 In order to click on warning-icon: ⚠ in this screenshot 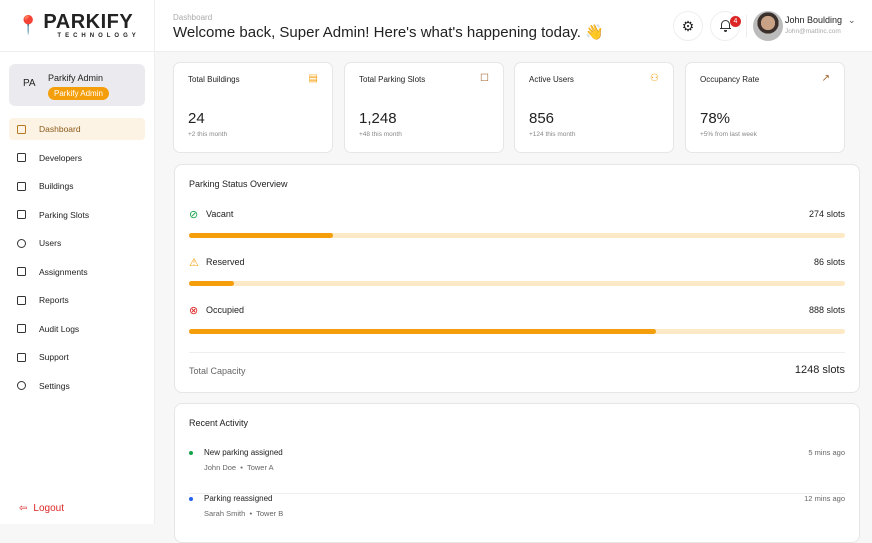, I will do `click(194, 263)`.